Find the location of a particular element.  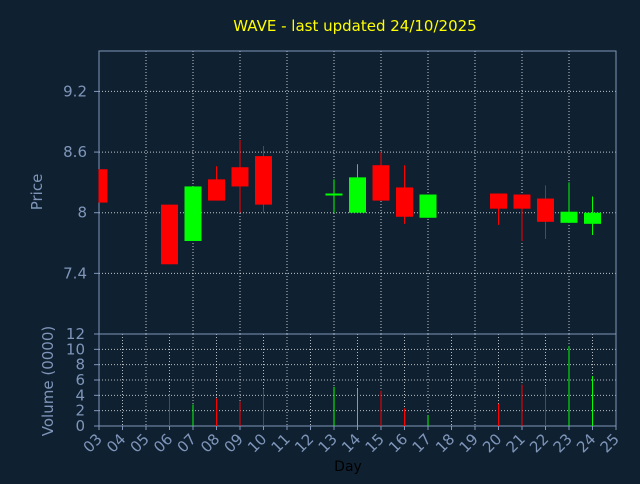

price-tick-label: 8 is located at coordinates (82, 213).